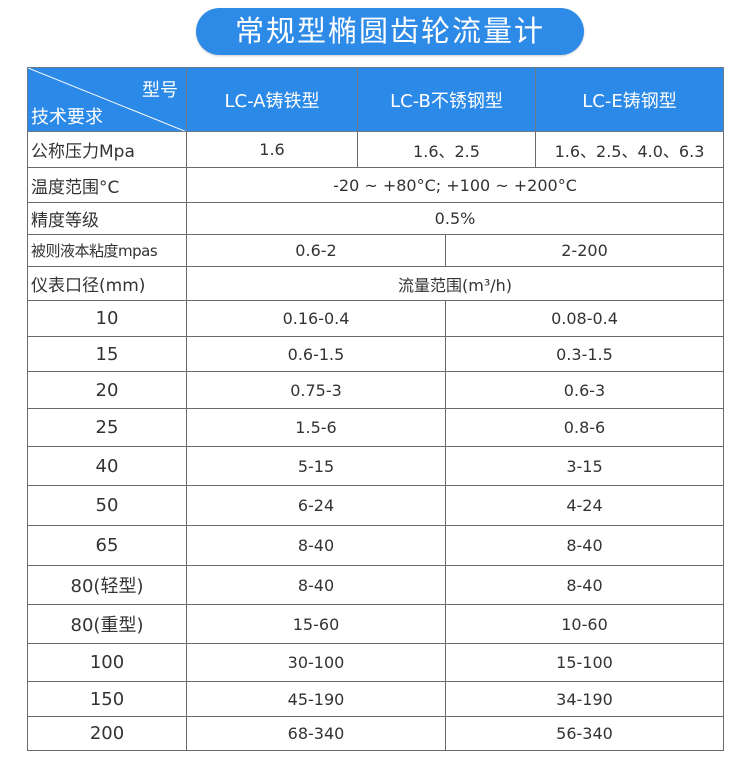 Image resolution: width=750 pixels, height=758 pixels. I want to click on flow-row: 100 30-100 15-100, so click(375, 662).